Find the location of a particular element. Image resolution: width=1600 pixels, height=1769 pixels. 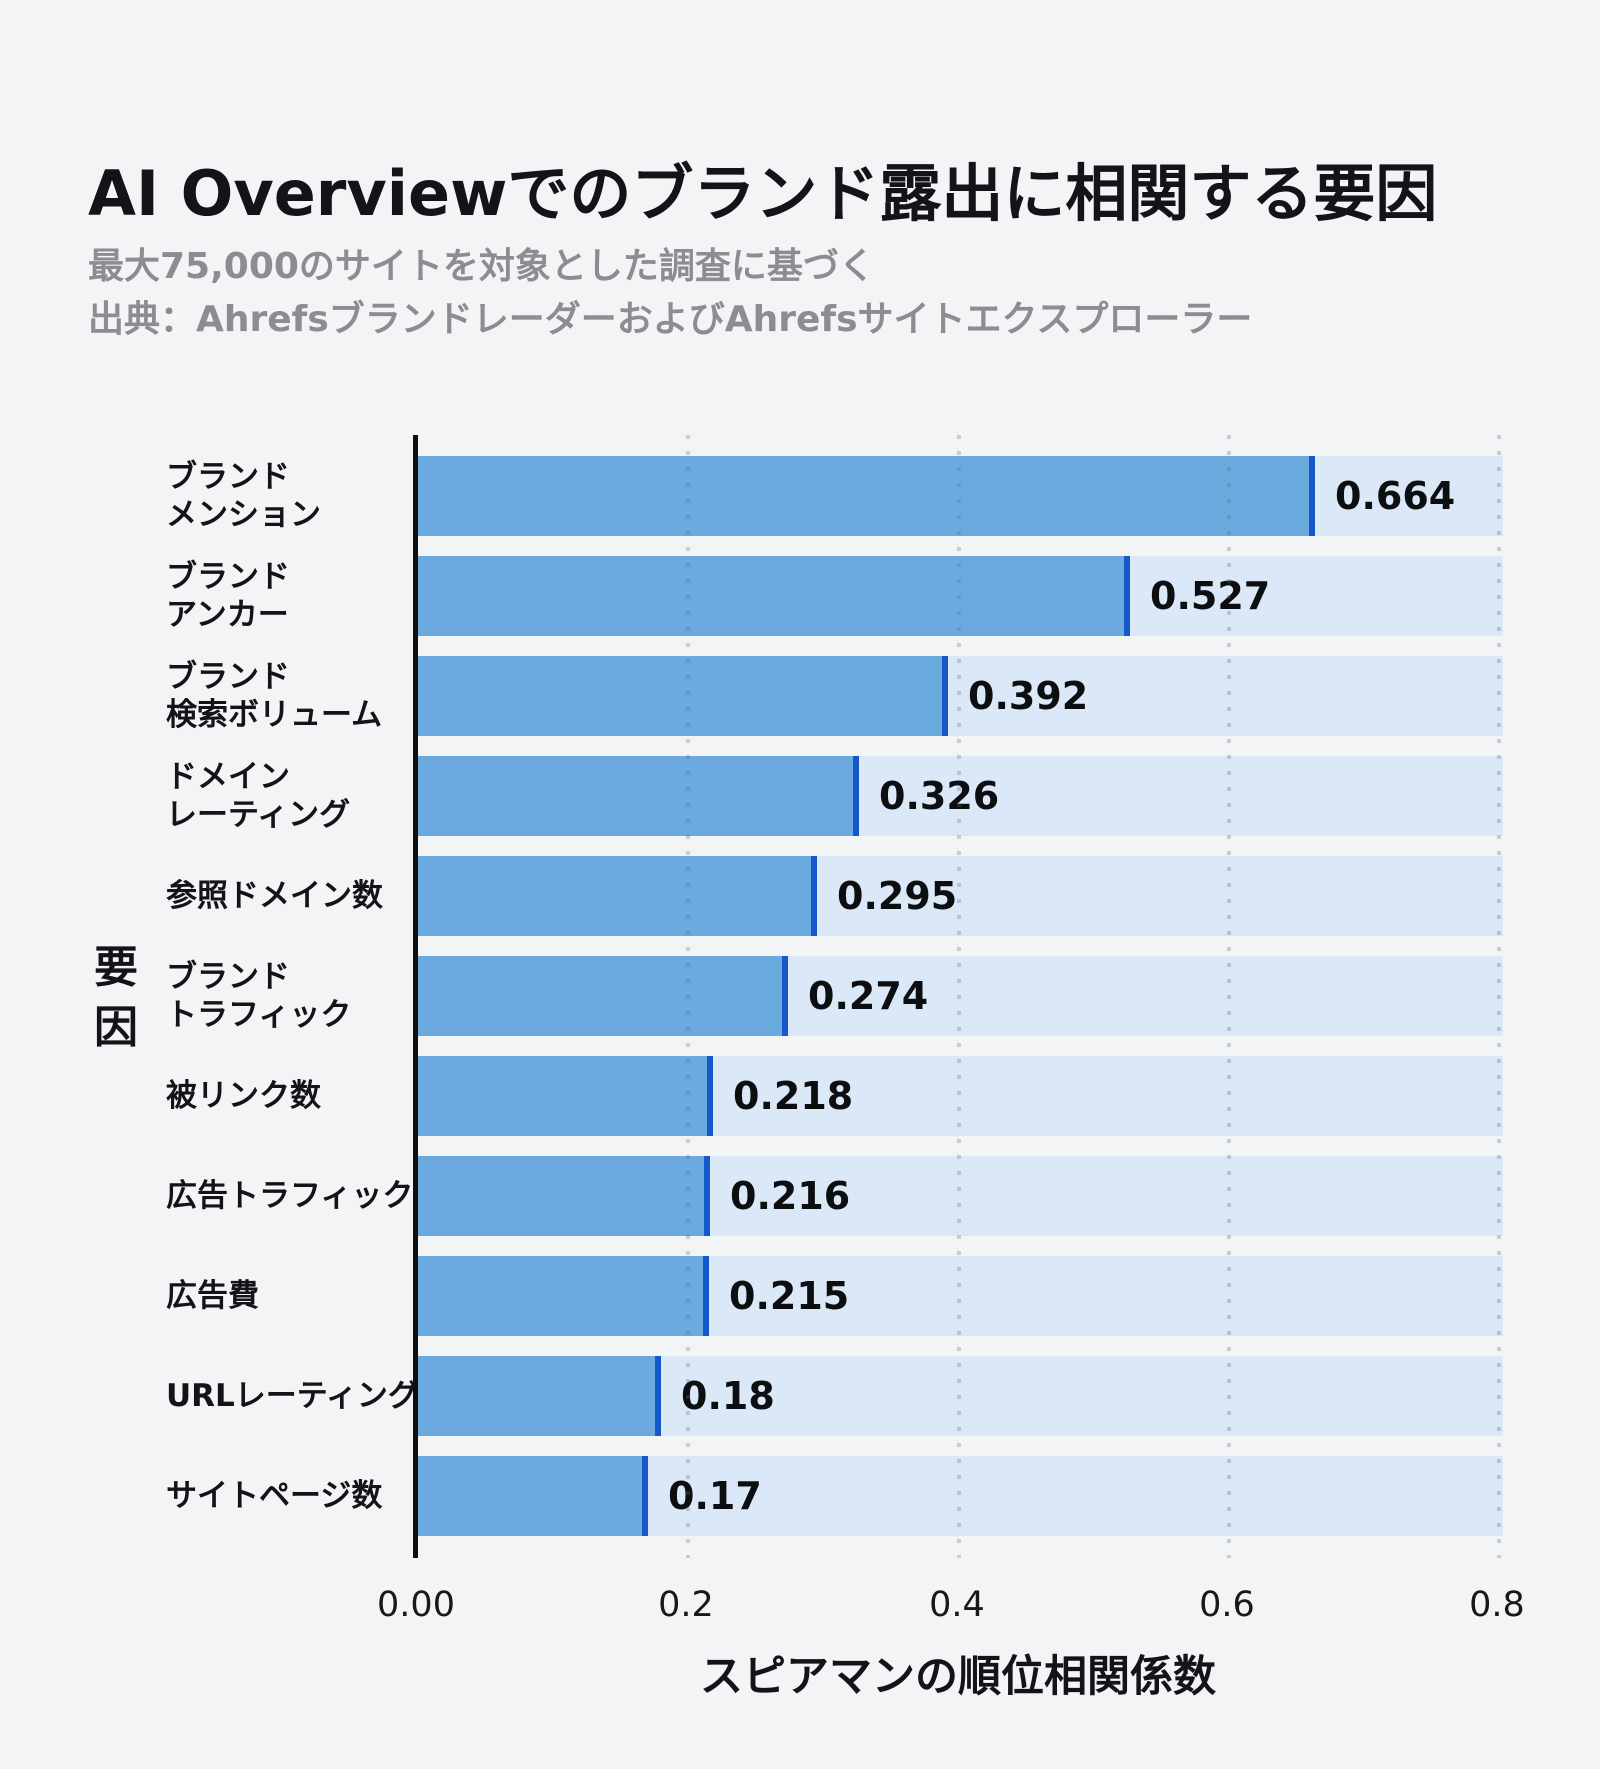

y-axis-line is located at coordinates (415, 996).